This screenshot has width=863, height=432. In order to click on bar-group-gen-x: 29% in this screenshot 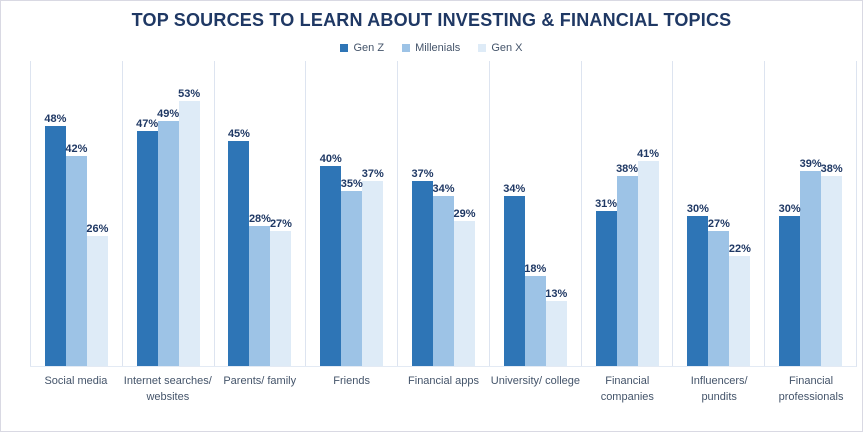, I will do `click(465, 287)`.